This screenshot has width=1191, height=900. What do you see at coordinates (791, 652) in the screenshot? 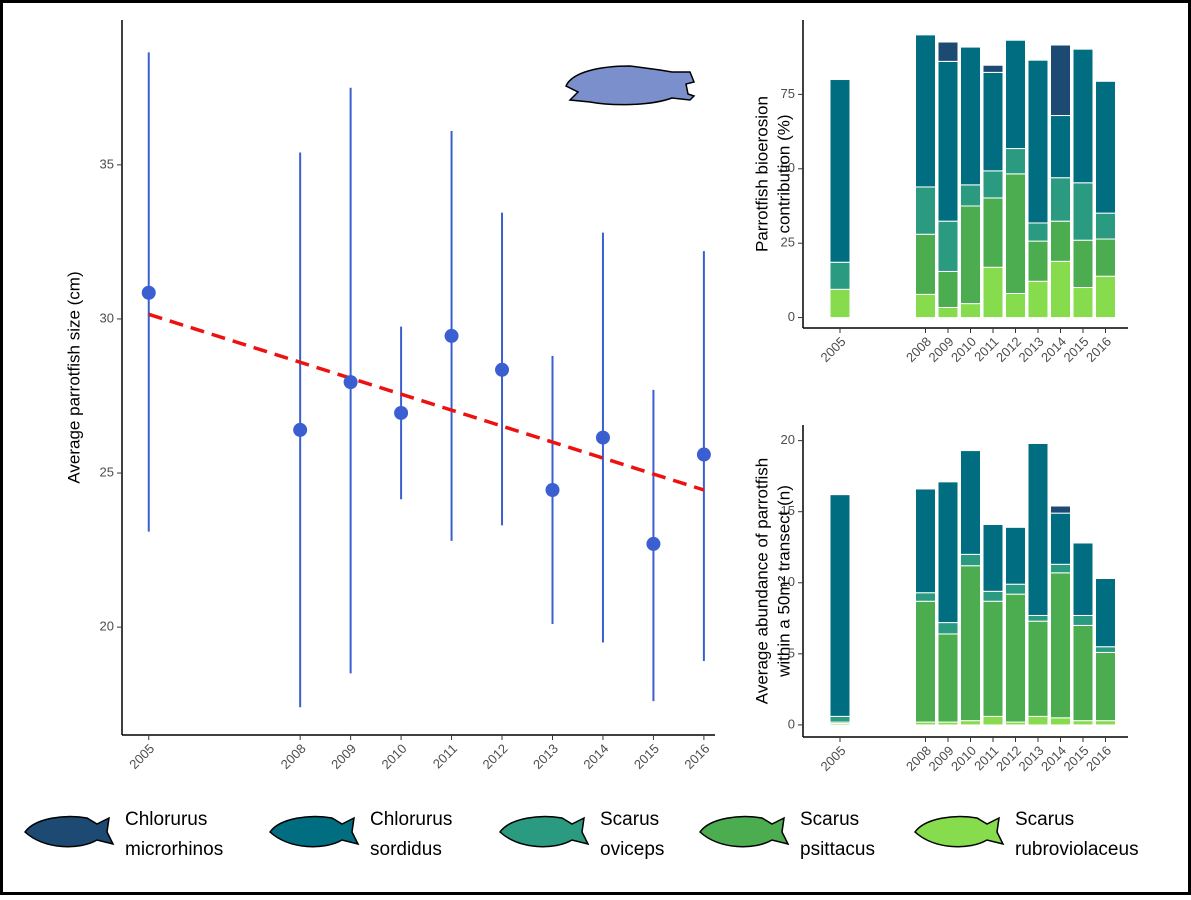
I see `y-tick-label: 5` at bounding box center [791, 652].